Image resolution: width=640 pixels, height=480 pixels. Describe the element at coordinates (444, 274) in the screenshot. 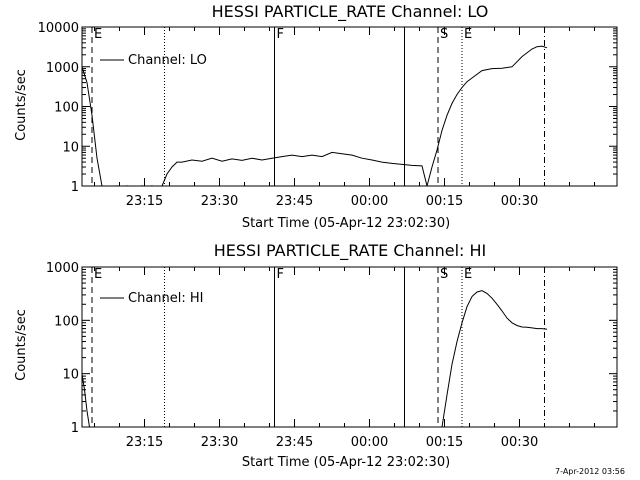

I see `hi-event-marker-letter: S` at that location.